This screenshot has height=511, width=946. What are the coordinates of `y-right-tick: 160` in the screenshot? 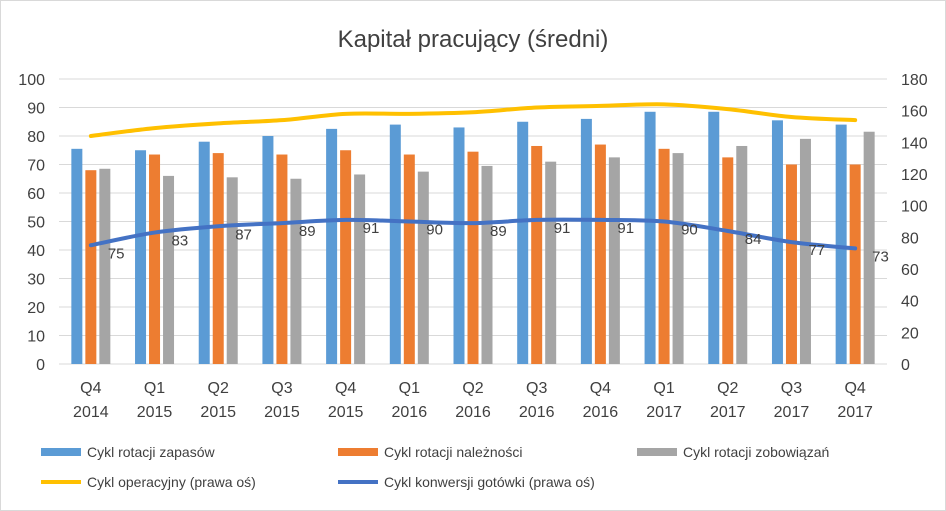 It's located at (914, 112).